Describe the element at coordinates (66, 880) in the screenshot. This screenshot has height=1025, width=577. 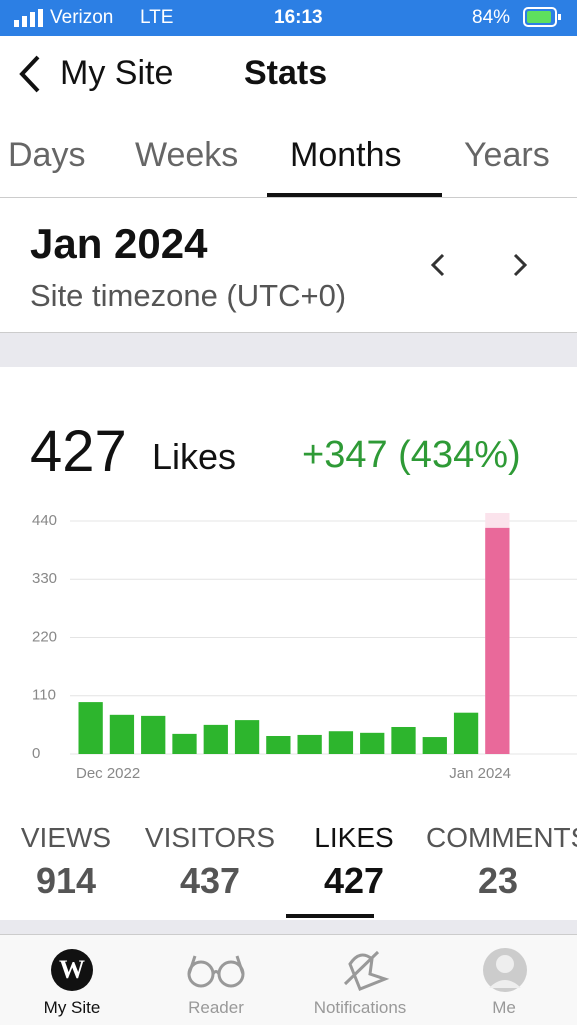
I see `stat-value: 914` at that location.